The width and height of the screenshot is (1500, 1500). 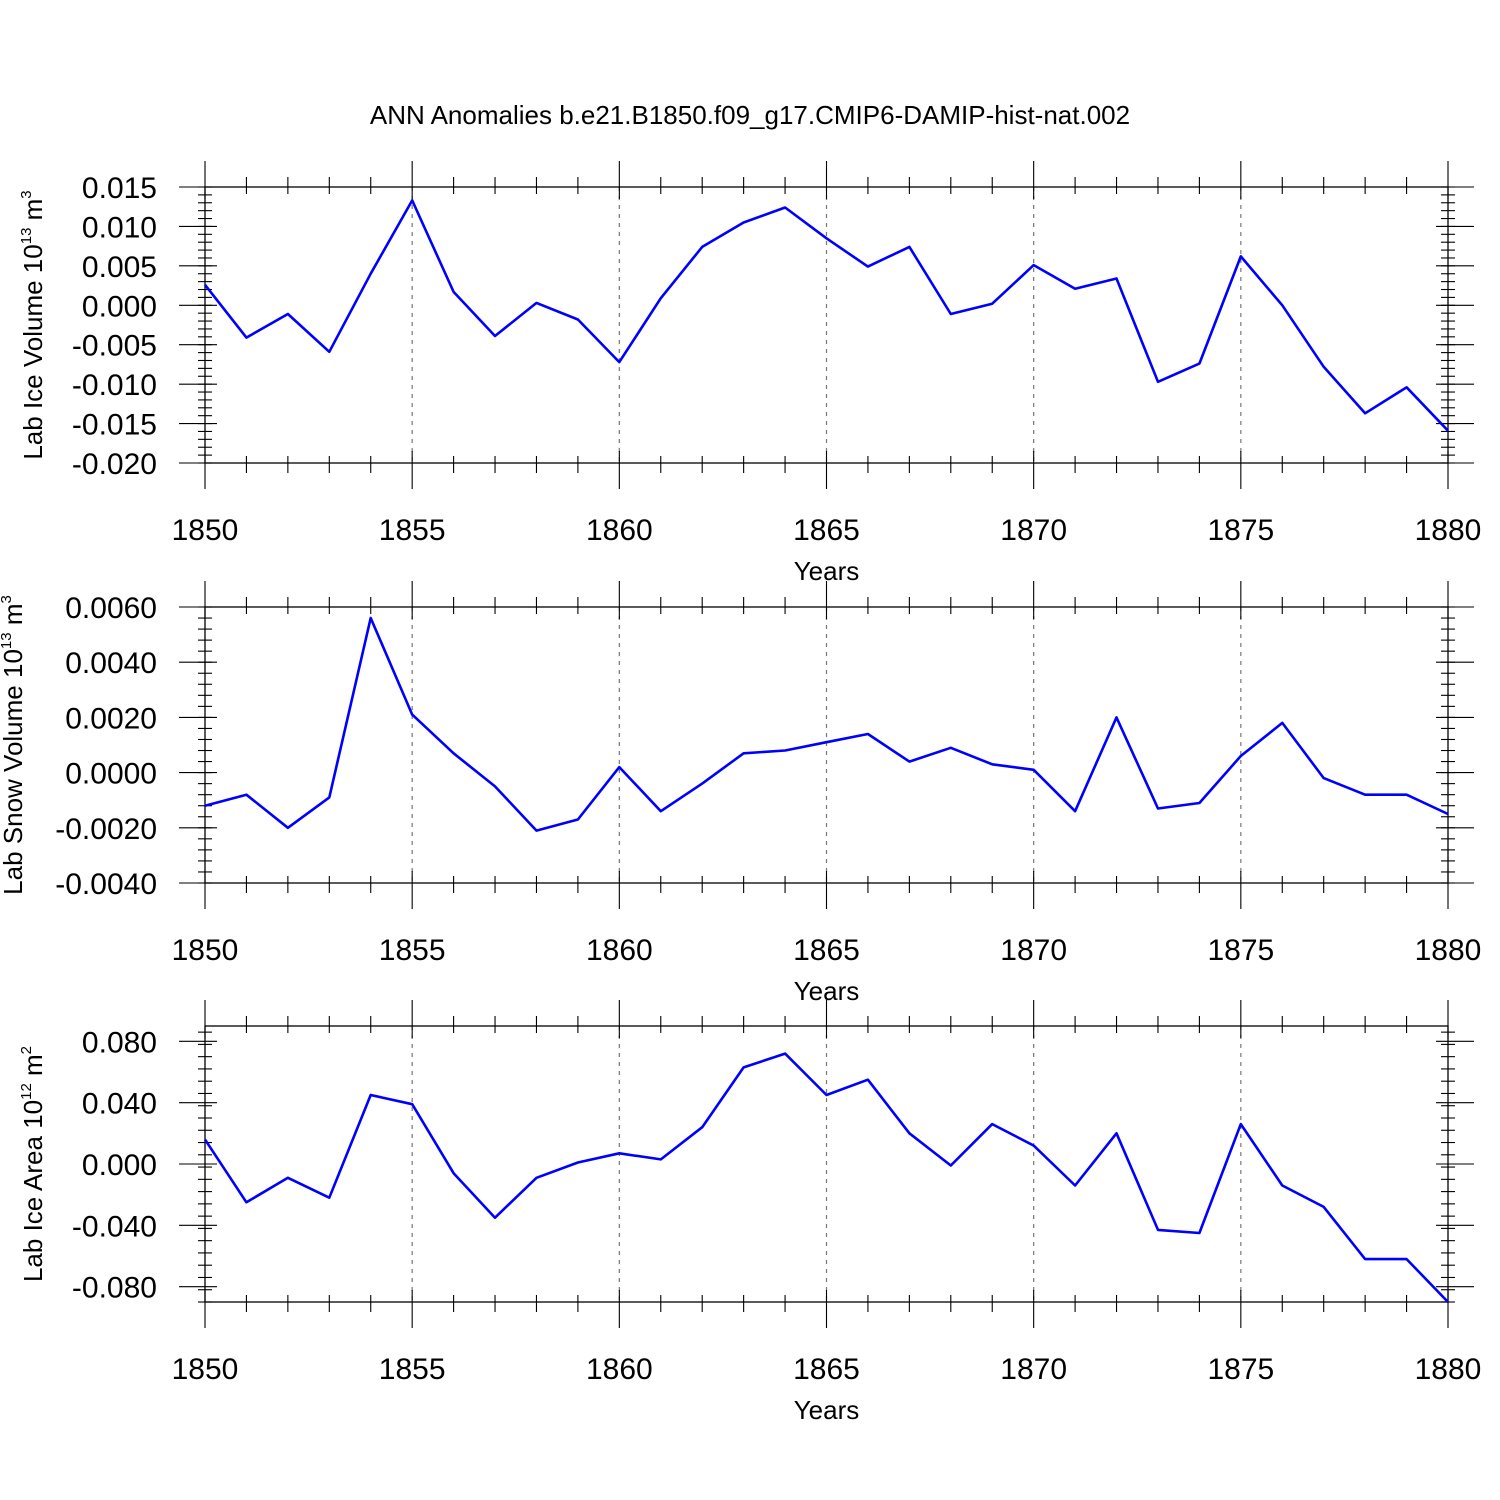 I want to click on y-tick-label: 0.0000, so click(x=111, y=774).